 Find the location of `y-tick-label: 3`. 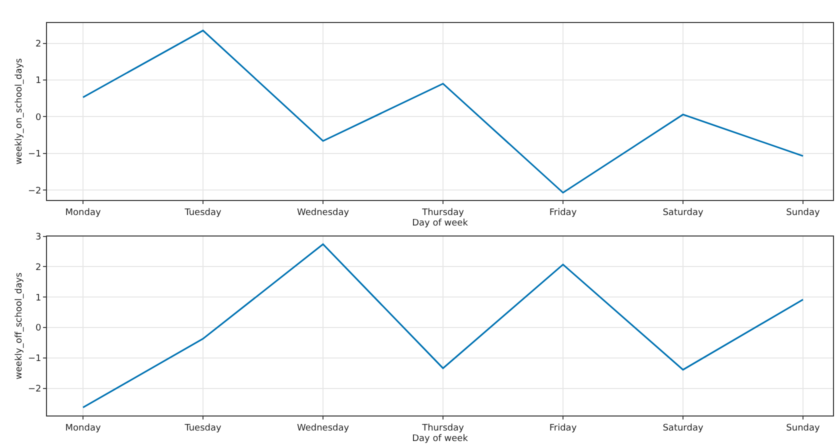

y-tick-label: 3 is located at coordinates (39, 237).